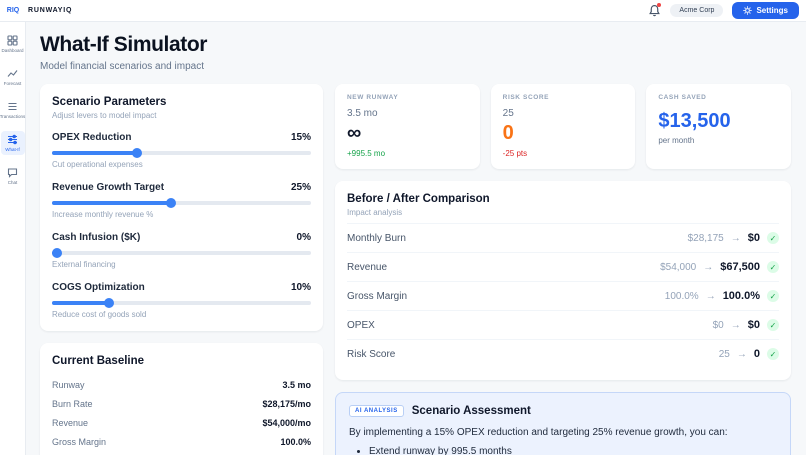 The width and height of the screenshot is (806, 455). What do you see at coordinates (471, 411) in the screenshot?
I see `assessment-title: Scenario Assessment` at bounding box center [471, 411].